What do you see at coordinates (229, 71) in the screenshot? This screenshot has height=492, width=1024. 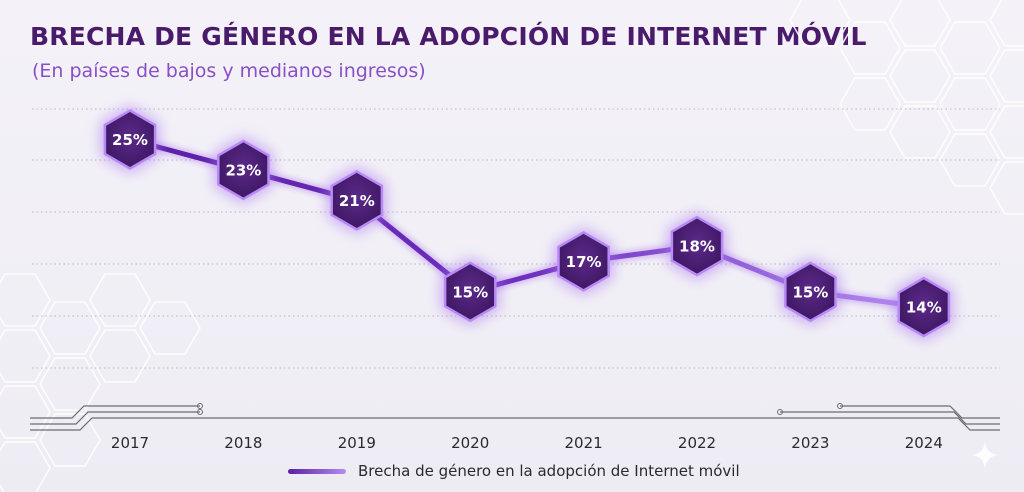 I see `chart-subtitle: (En países de bajos y medianos ingresos)` at bounding box center [229, 71].